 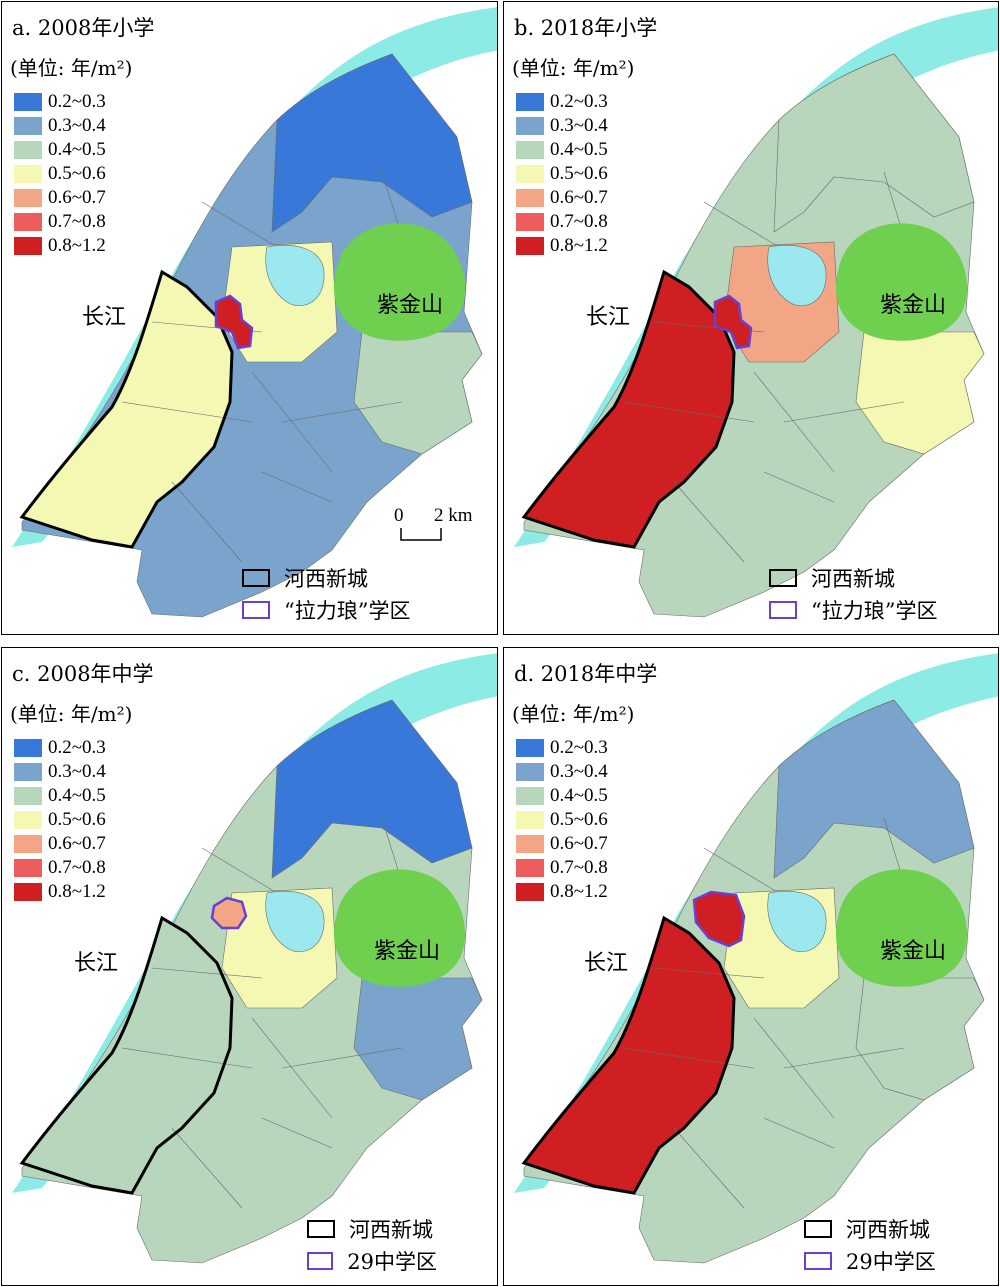 What do you see at coordinates (608, 317) in the screenshot?
I see `river-label: 长江` at bounding box center [608, 317].